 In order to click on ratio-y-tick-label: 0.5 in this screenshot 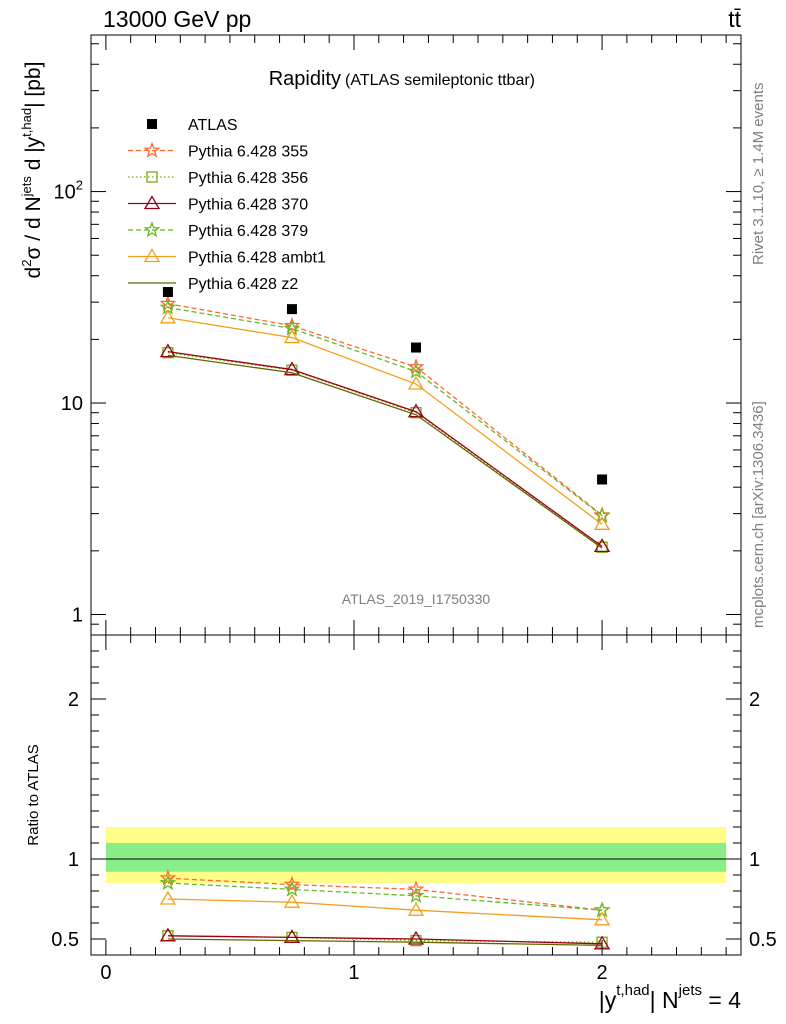, I will do `click(65, 940)`.